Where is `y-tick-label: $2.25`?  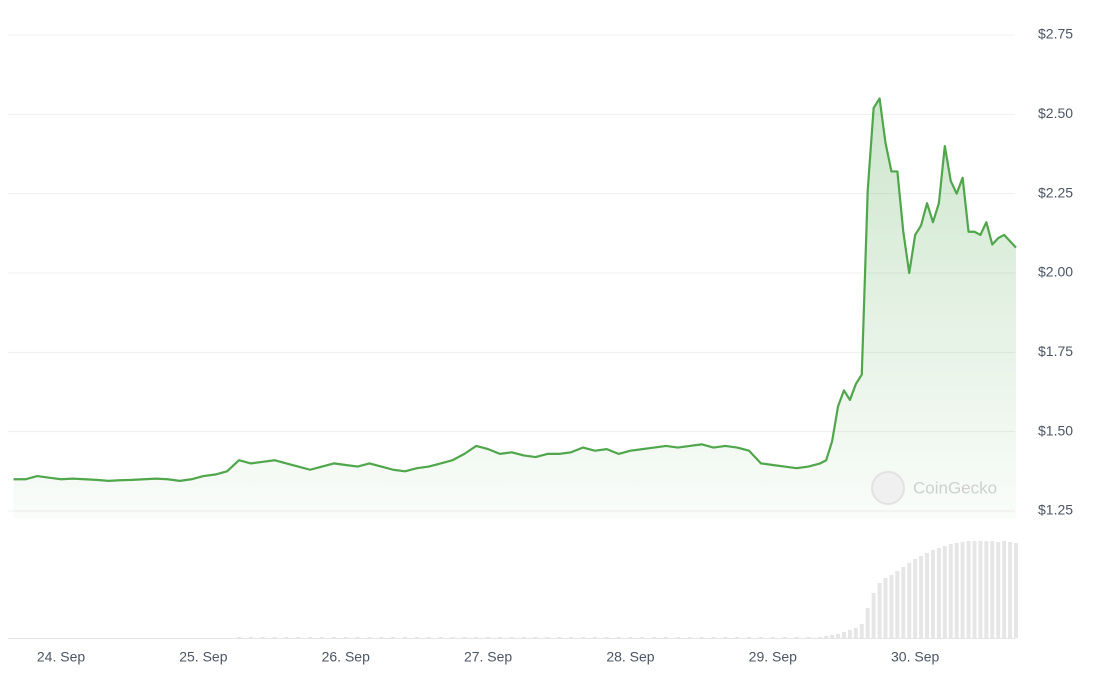 y-tick-label: $2.25 is located at coordinates (1055, 192).